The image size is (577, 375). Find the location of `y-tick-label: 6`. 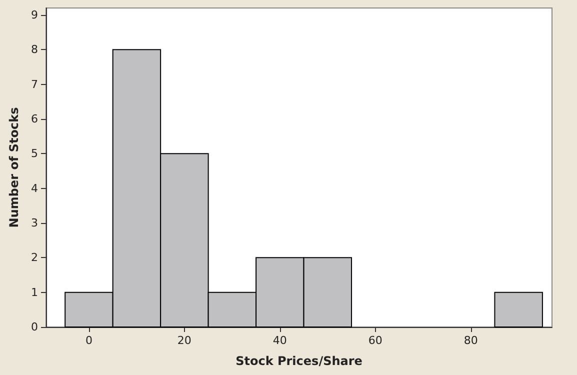

y-tick-label: 6 is located at coordinates (34, 119).